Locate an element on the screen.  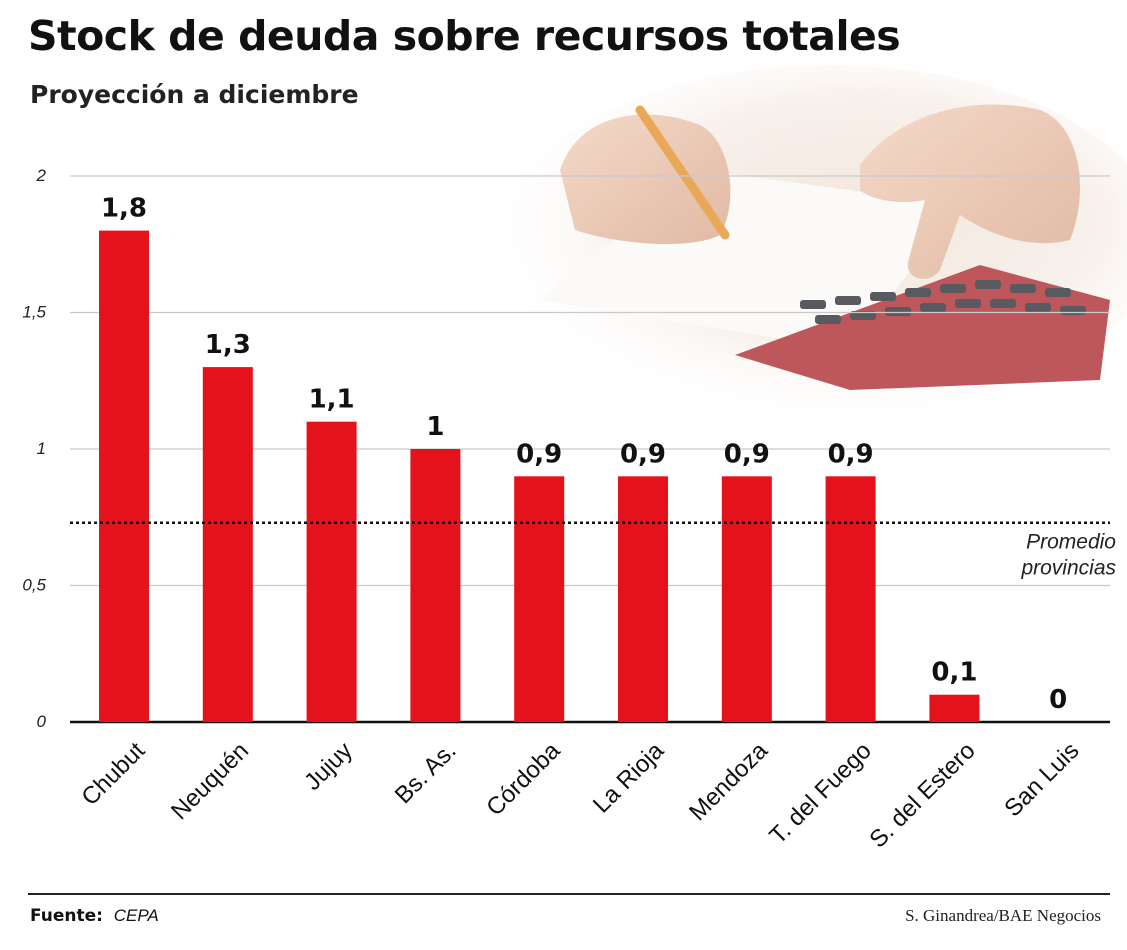
category-label: Chubut is located at coordinates (113, 774).